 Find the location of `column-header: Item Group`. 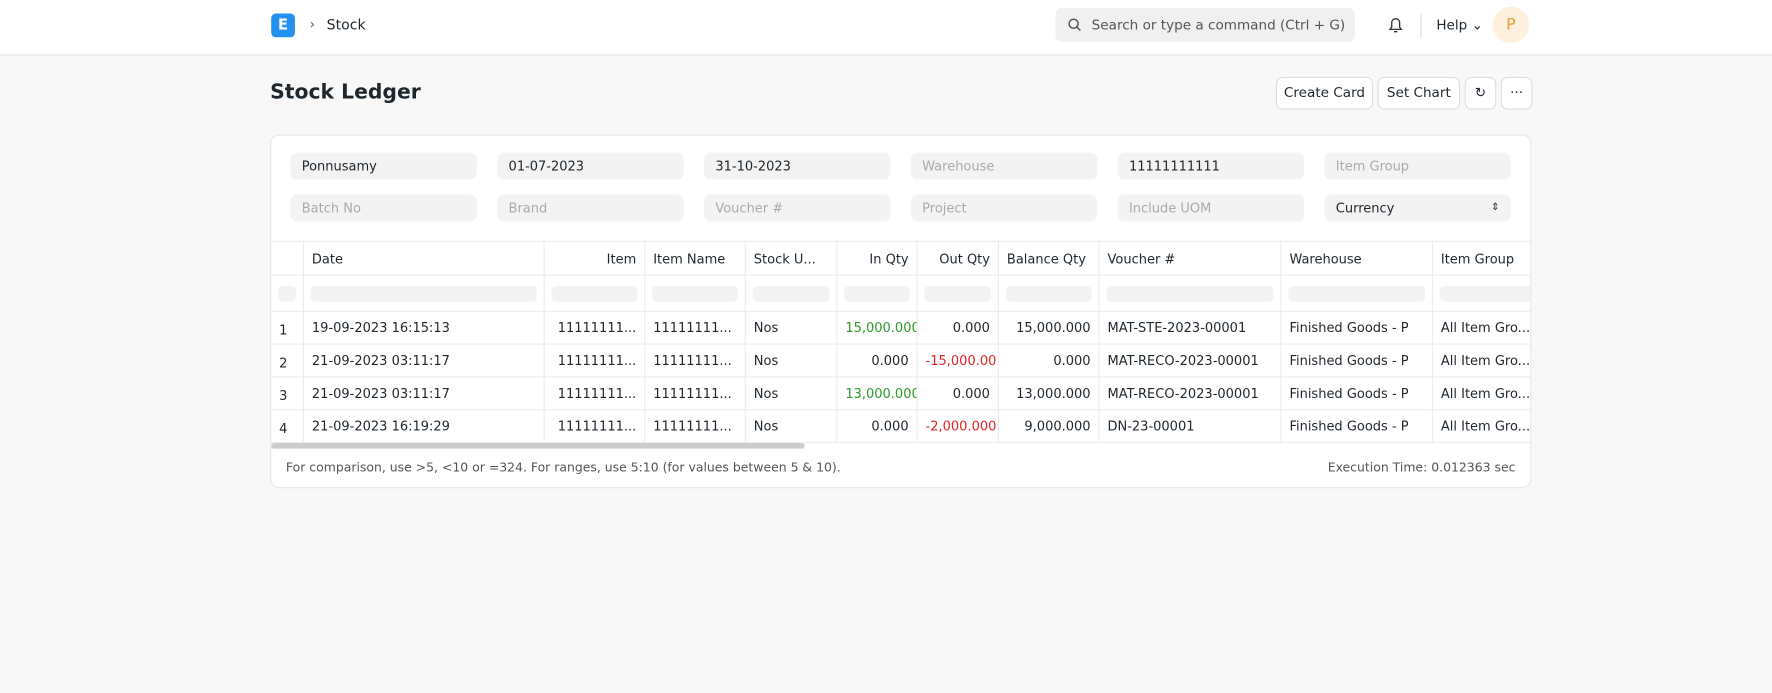

column-header: Item Group is located at coordinates (1481, 258).